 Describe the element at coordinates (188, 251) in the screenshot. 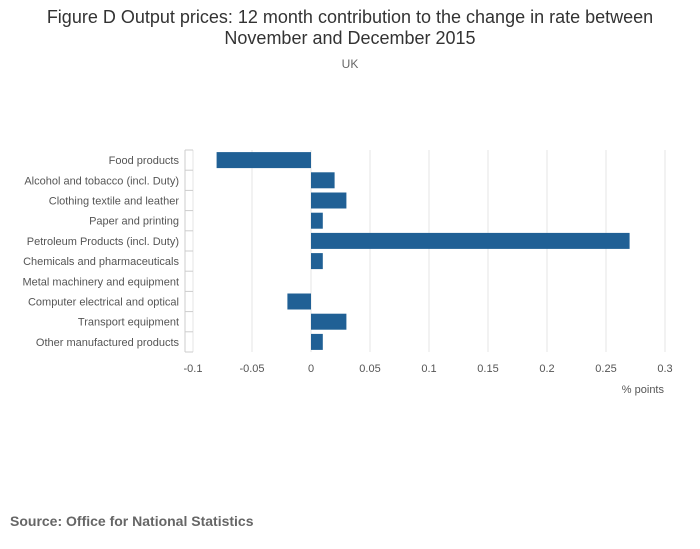

I see `category-ticks` at that location.